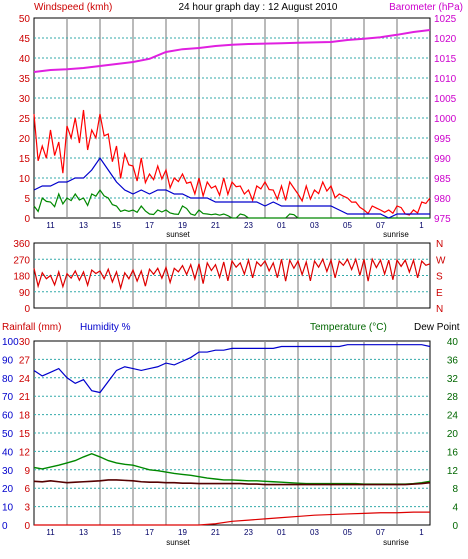 The width and height of the screenshot is (468, 559). I want to click on y2-tick-label: 995, so click(442, 139).